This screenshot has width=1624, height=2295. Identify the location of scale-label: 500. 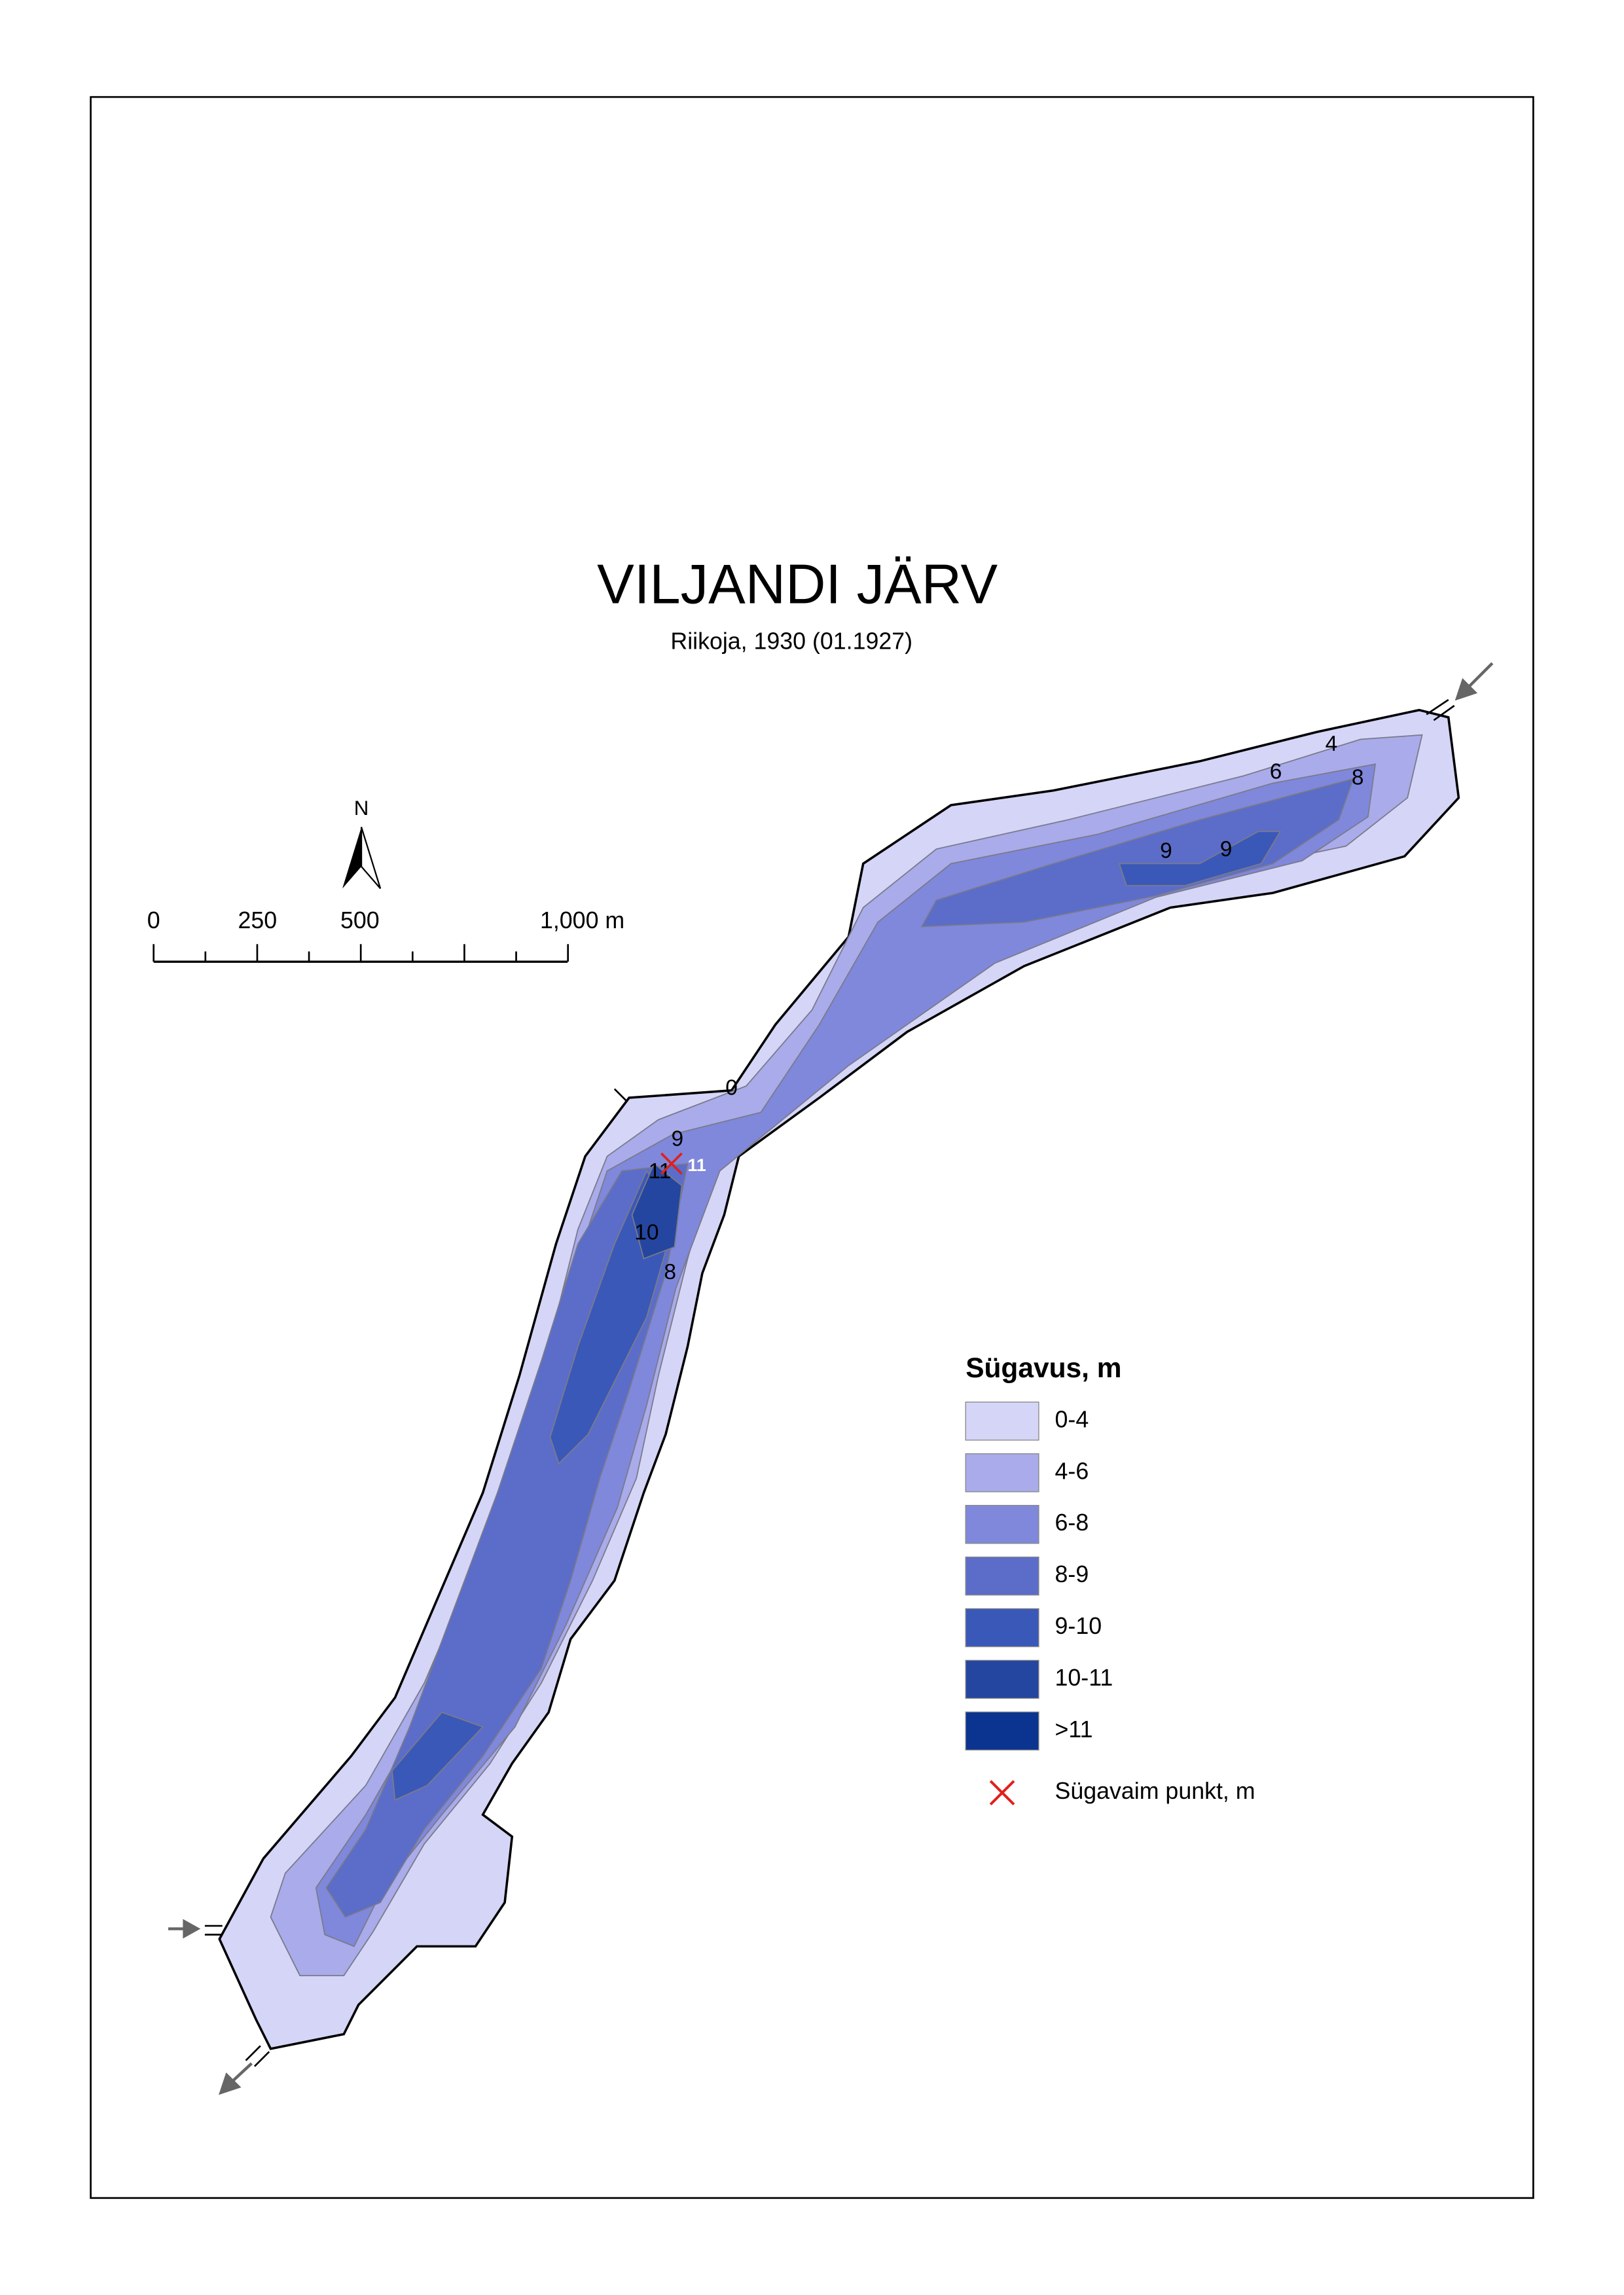
(360, 920).